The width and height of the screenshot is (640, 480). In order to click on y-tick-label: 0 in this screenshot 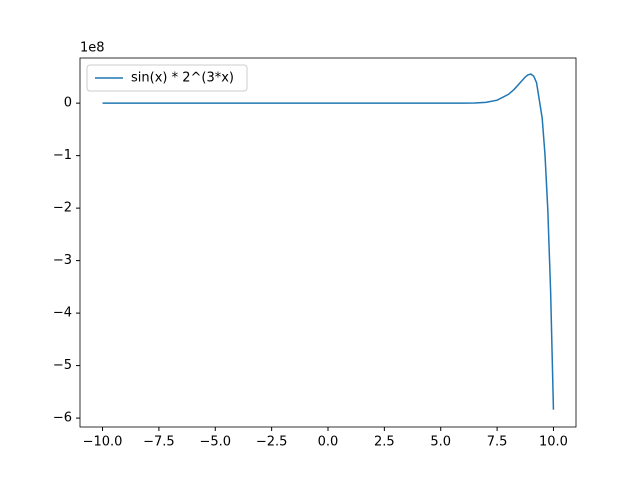, I will do `click(68, 103)`.